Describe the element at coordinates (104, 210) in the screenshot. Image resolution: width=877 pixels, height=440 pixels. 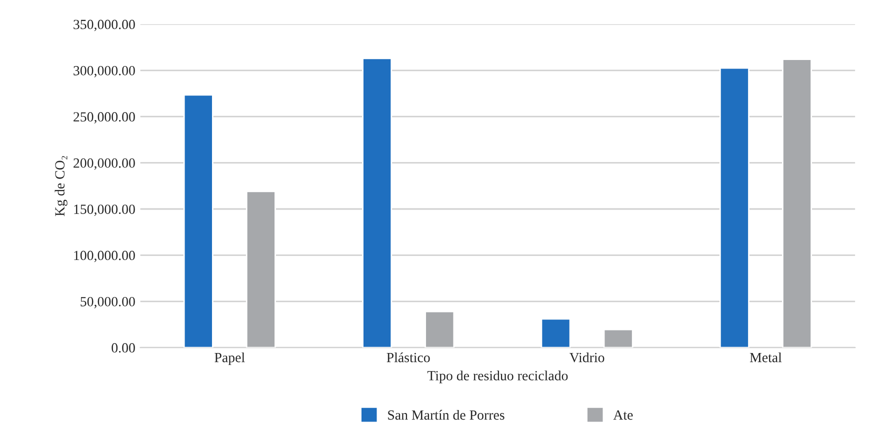
I see `y-tick-label: 150,000.00` at that location.